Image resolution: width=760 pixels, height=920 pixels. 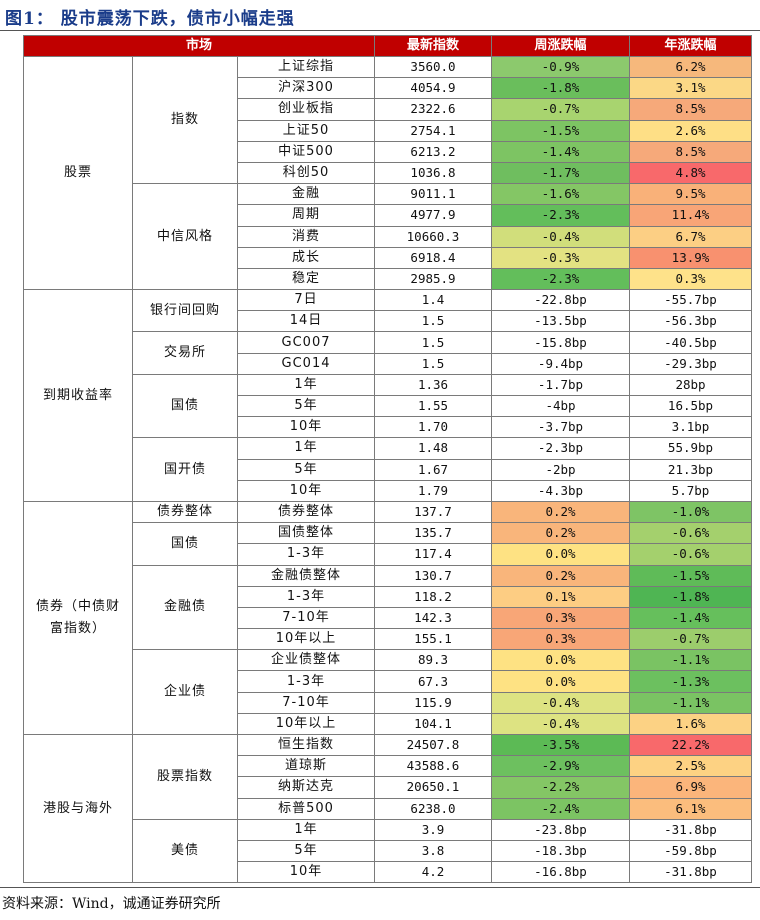 I want to click on annual-change-cell: -29.3bp, so click(x=690, y=363).